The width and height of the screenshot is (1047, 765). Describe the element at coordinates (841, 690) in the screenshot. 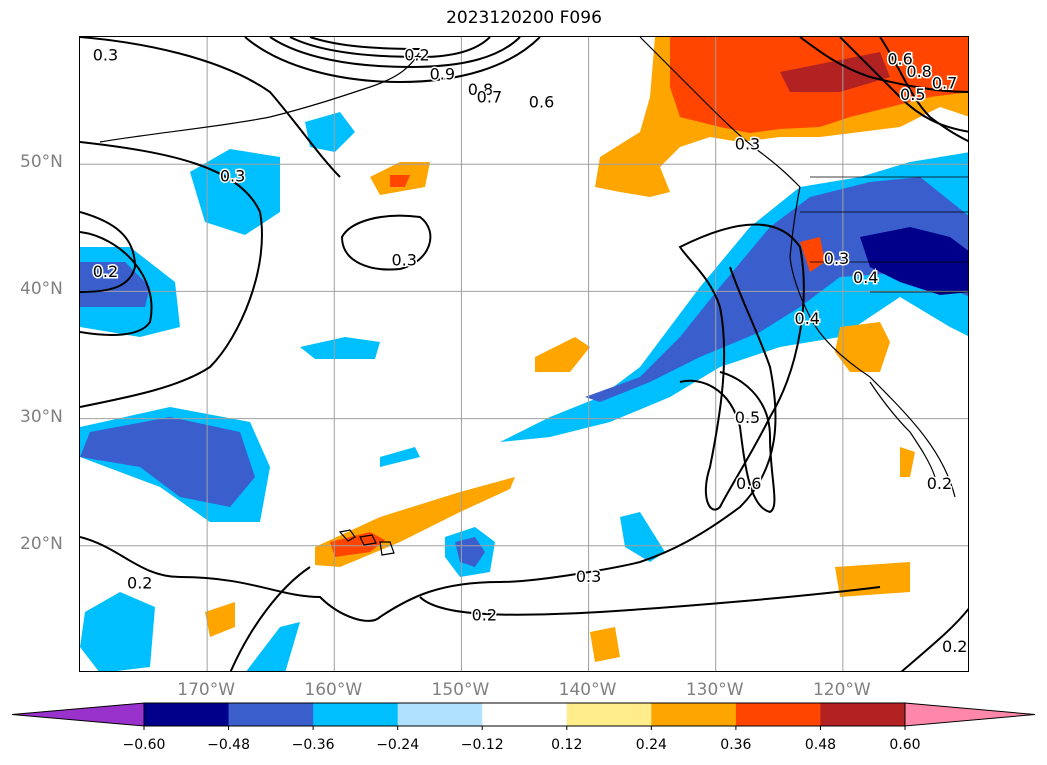

I see `longitude-label: 120°W` at that location.